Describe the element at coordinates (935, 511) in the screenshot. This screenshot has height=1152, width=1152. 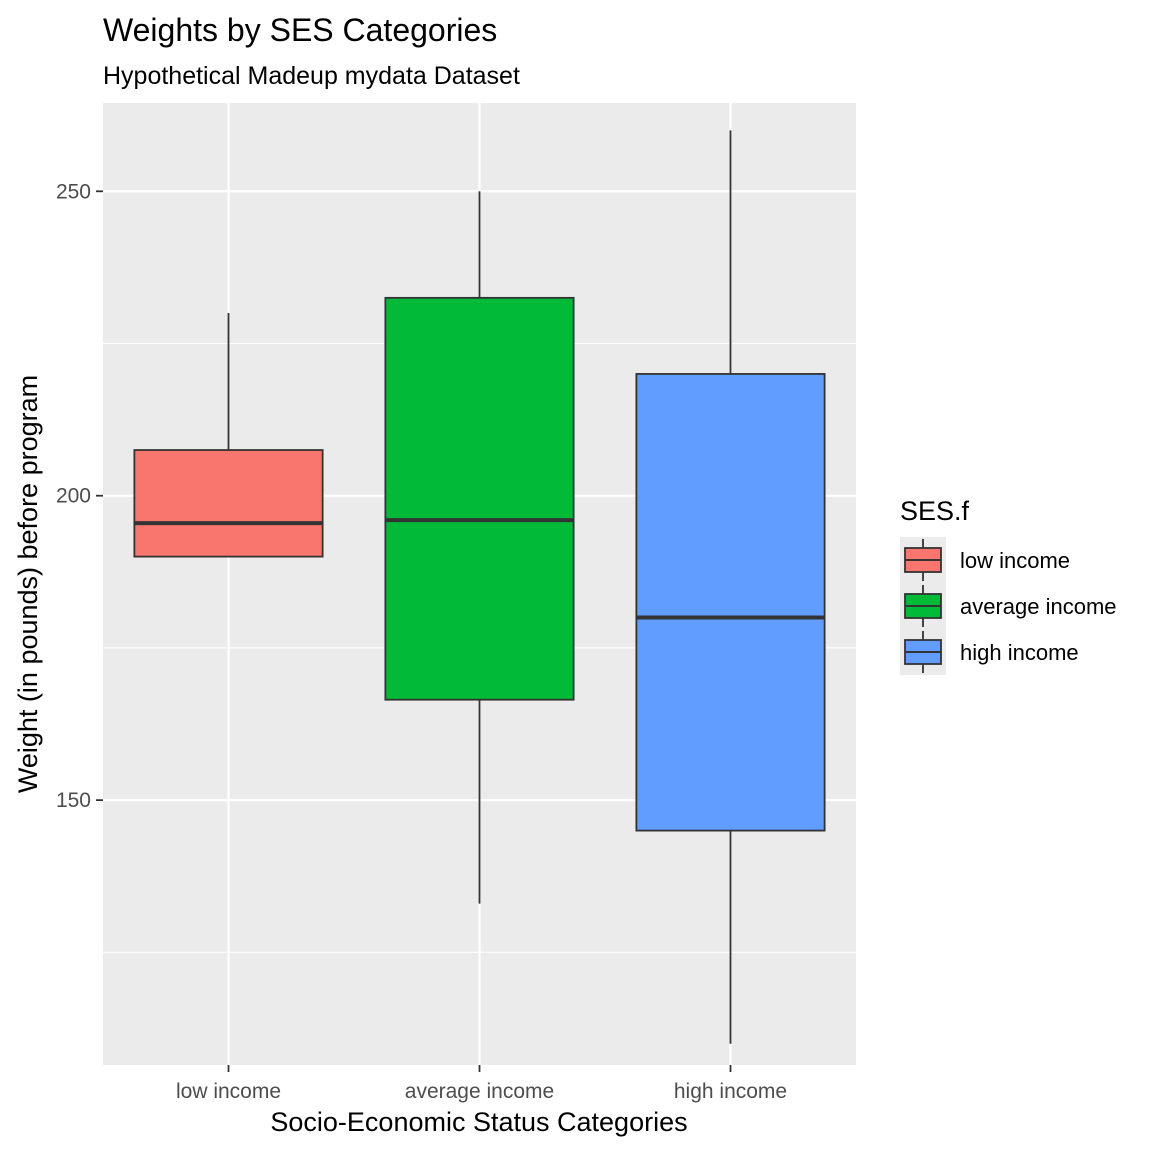
I see `legend-title: SES.f` at that location.